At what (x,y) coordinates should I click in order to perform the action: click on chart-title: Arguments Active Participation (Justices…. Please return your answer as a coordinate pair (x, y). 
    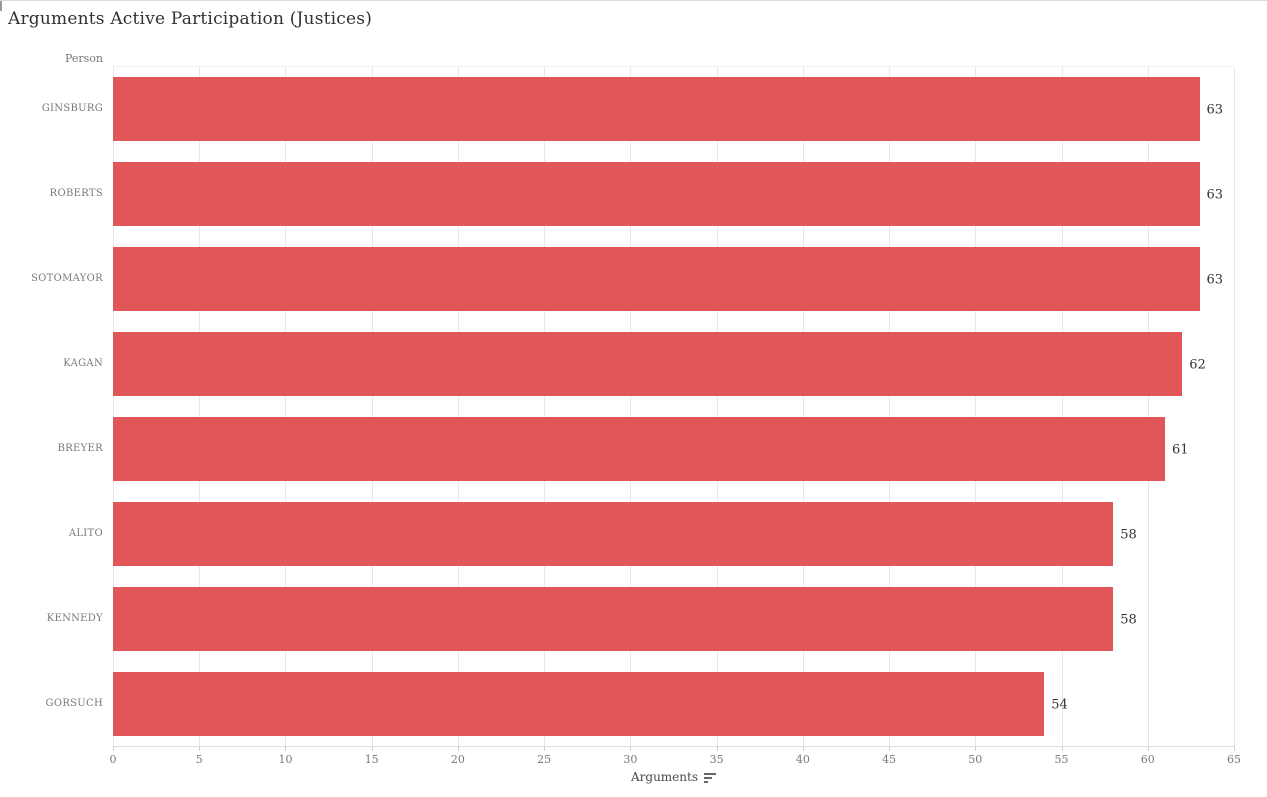
    Looking at the image, I should click on (190, 19).